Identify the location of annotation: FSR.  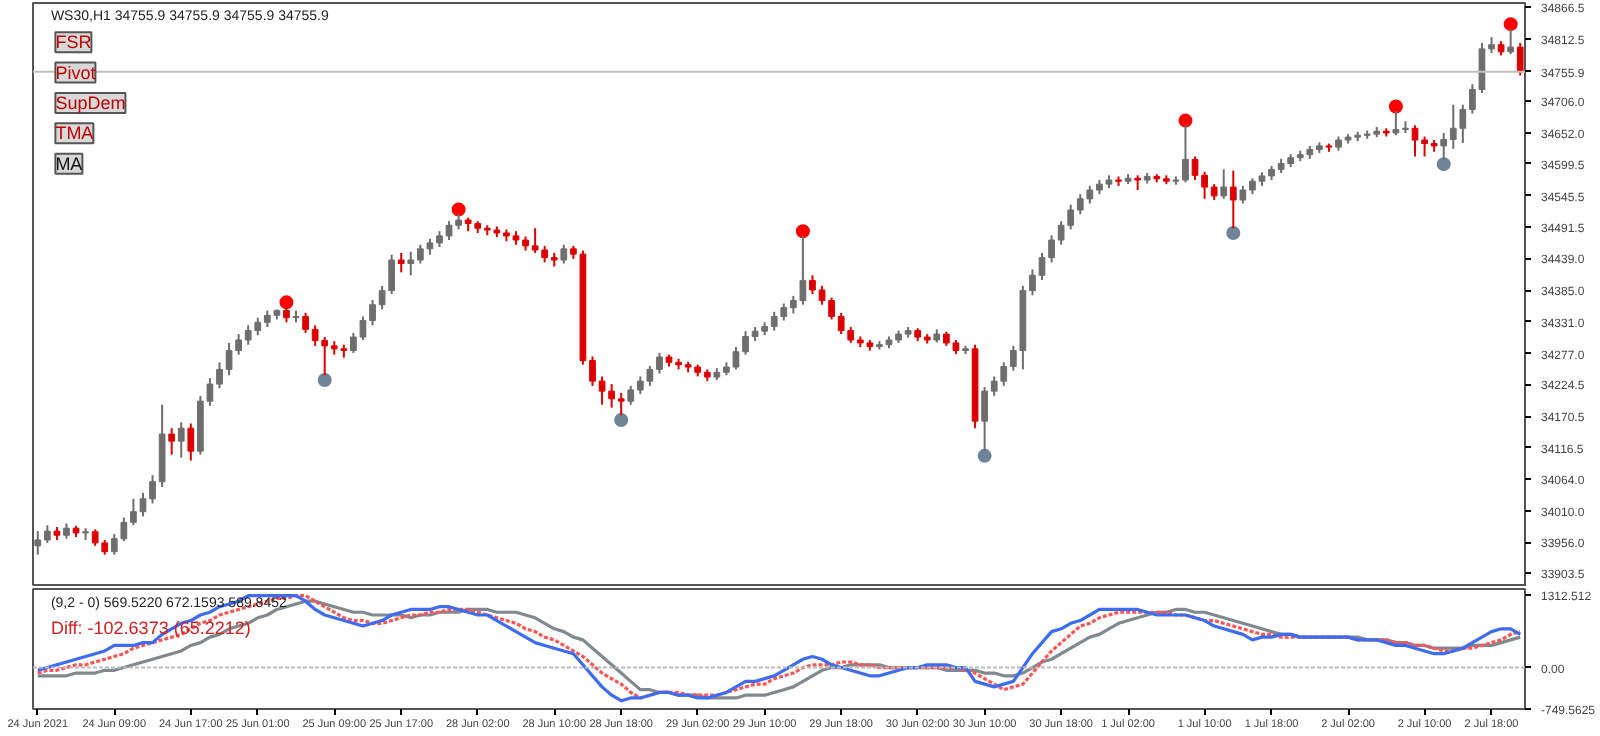
(74, 42).